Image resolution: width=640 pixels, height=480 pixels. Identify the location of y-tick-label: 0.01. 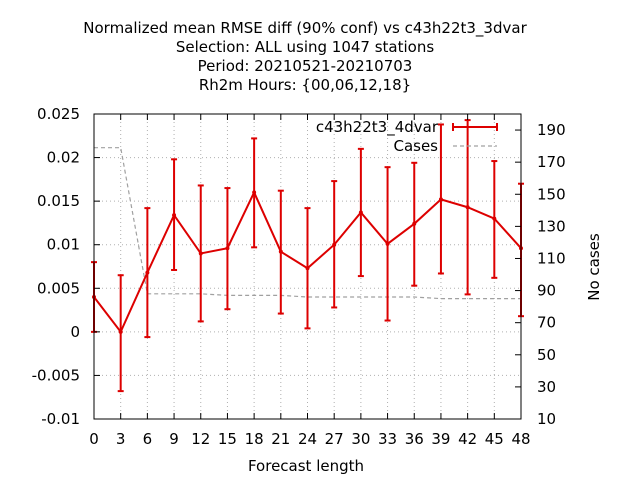
(63, 245).